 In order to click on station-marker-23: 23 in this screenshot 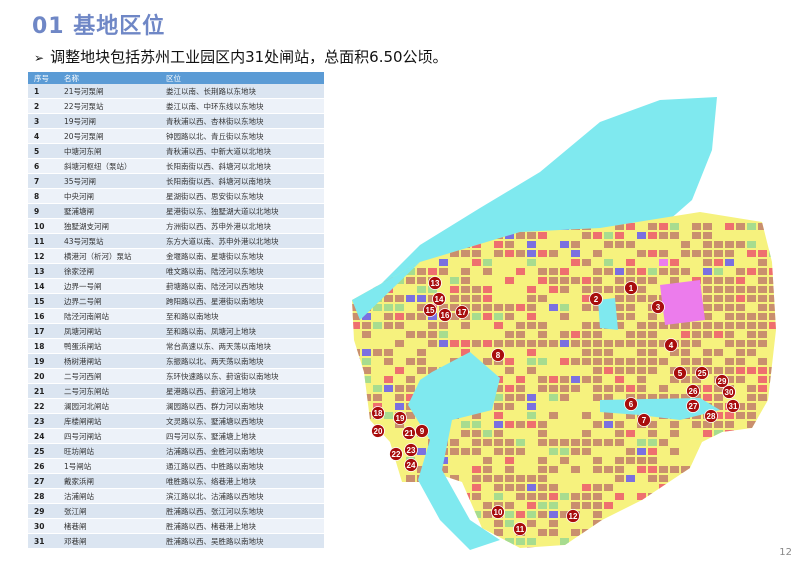, I will do `click(411, 450)`.